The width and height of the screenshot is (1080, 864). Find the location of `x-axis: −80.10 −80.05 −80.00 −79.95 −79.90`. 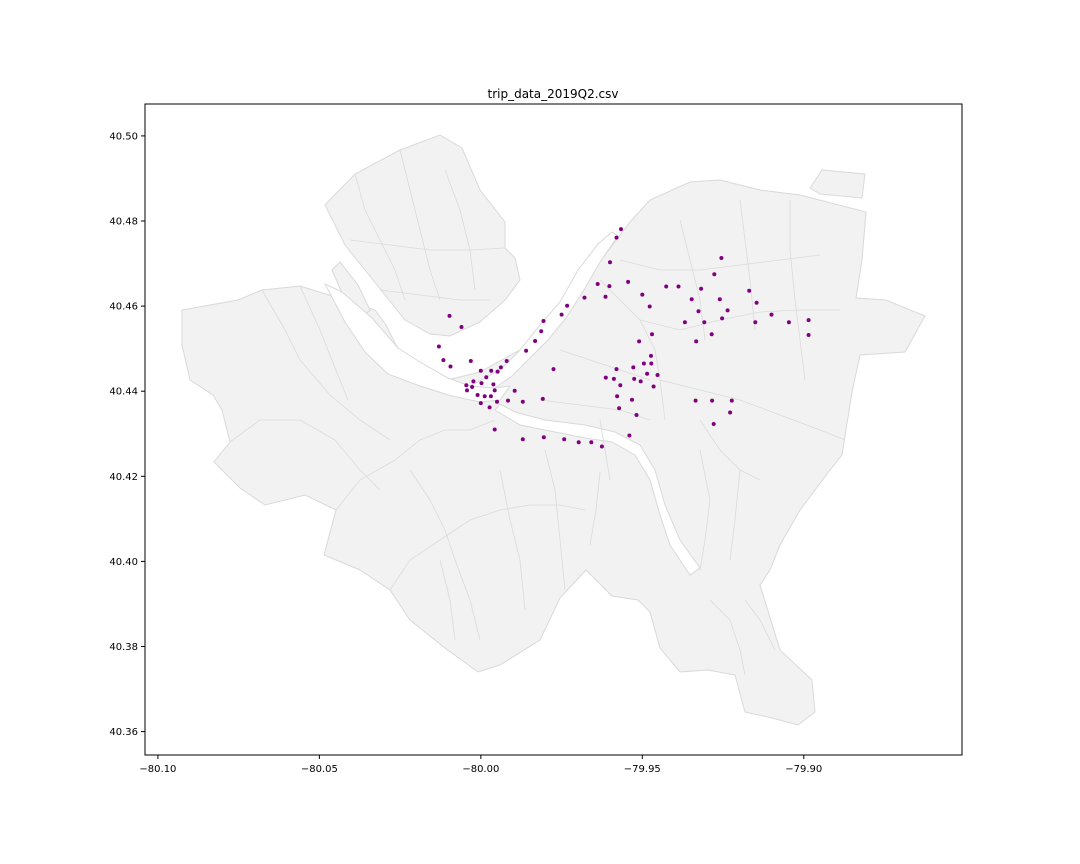

x-axis: −80.10 −80.05 −80.00 −79.95 −79.90 is located at coordinates (480, 765).